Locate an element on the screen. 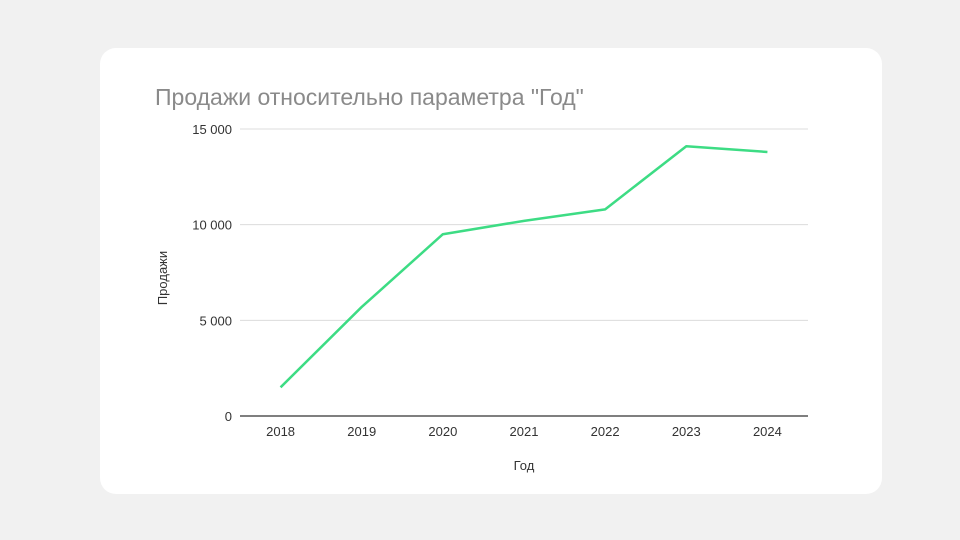 The height and width of the screenshot is (540, 960). x-tick-label: 2020 is located at coordinates (442, 431).